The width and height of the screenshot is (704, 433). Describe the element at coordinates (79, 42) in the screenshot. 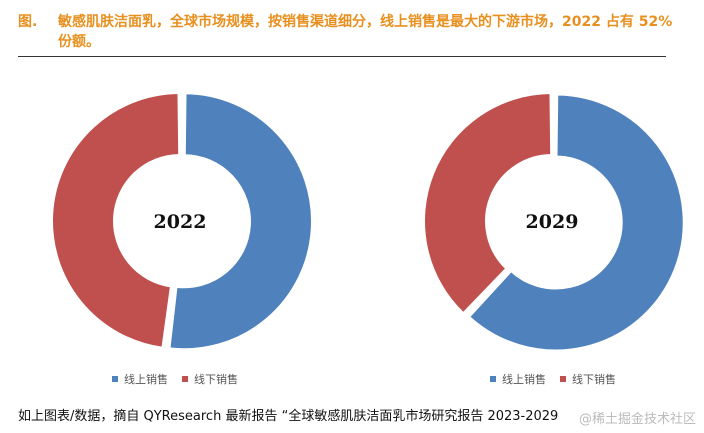

I see `figure-title-line2: 份额。` at that location.